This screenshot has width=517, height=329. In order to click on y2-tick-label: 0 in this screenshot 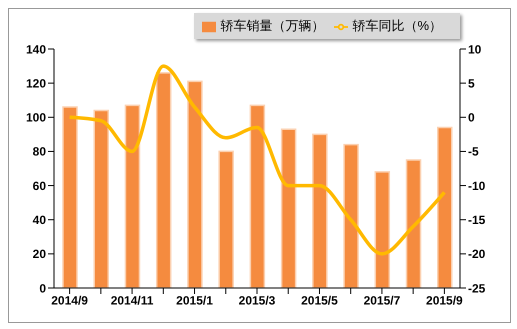, I will do `click(471, 117)`.